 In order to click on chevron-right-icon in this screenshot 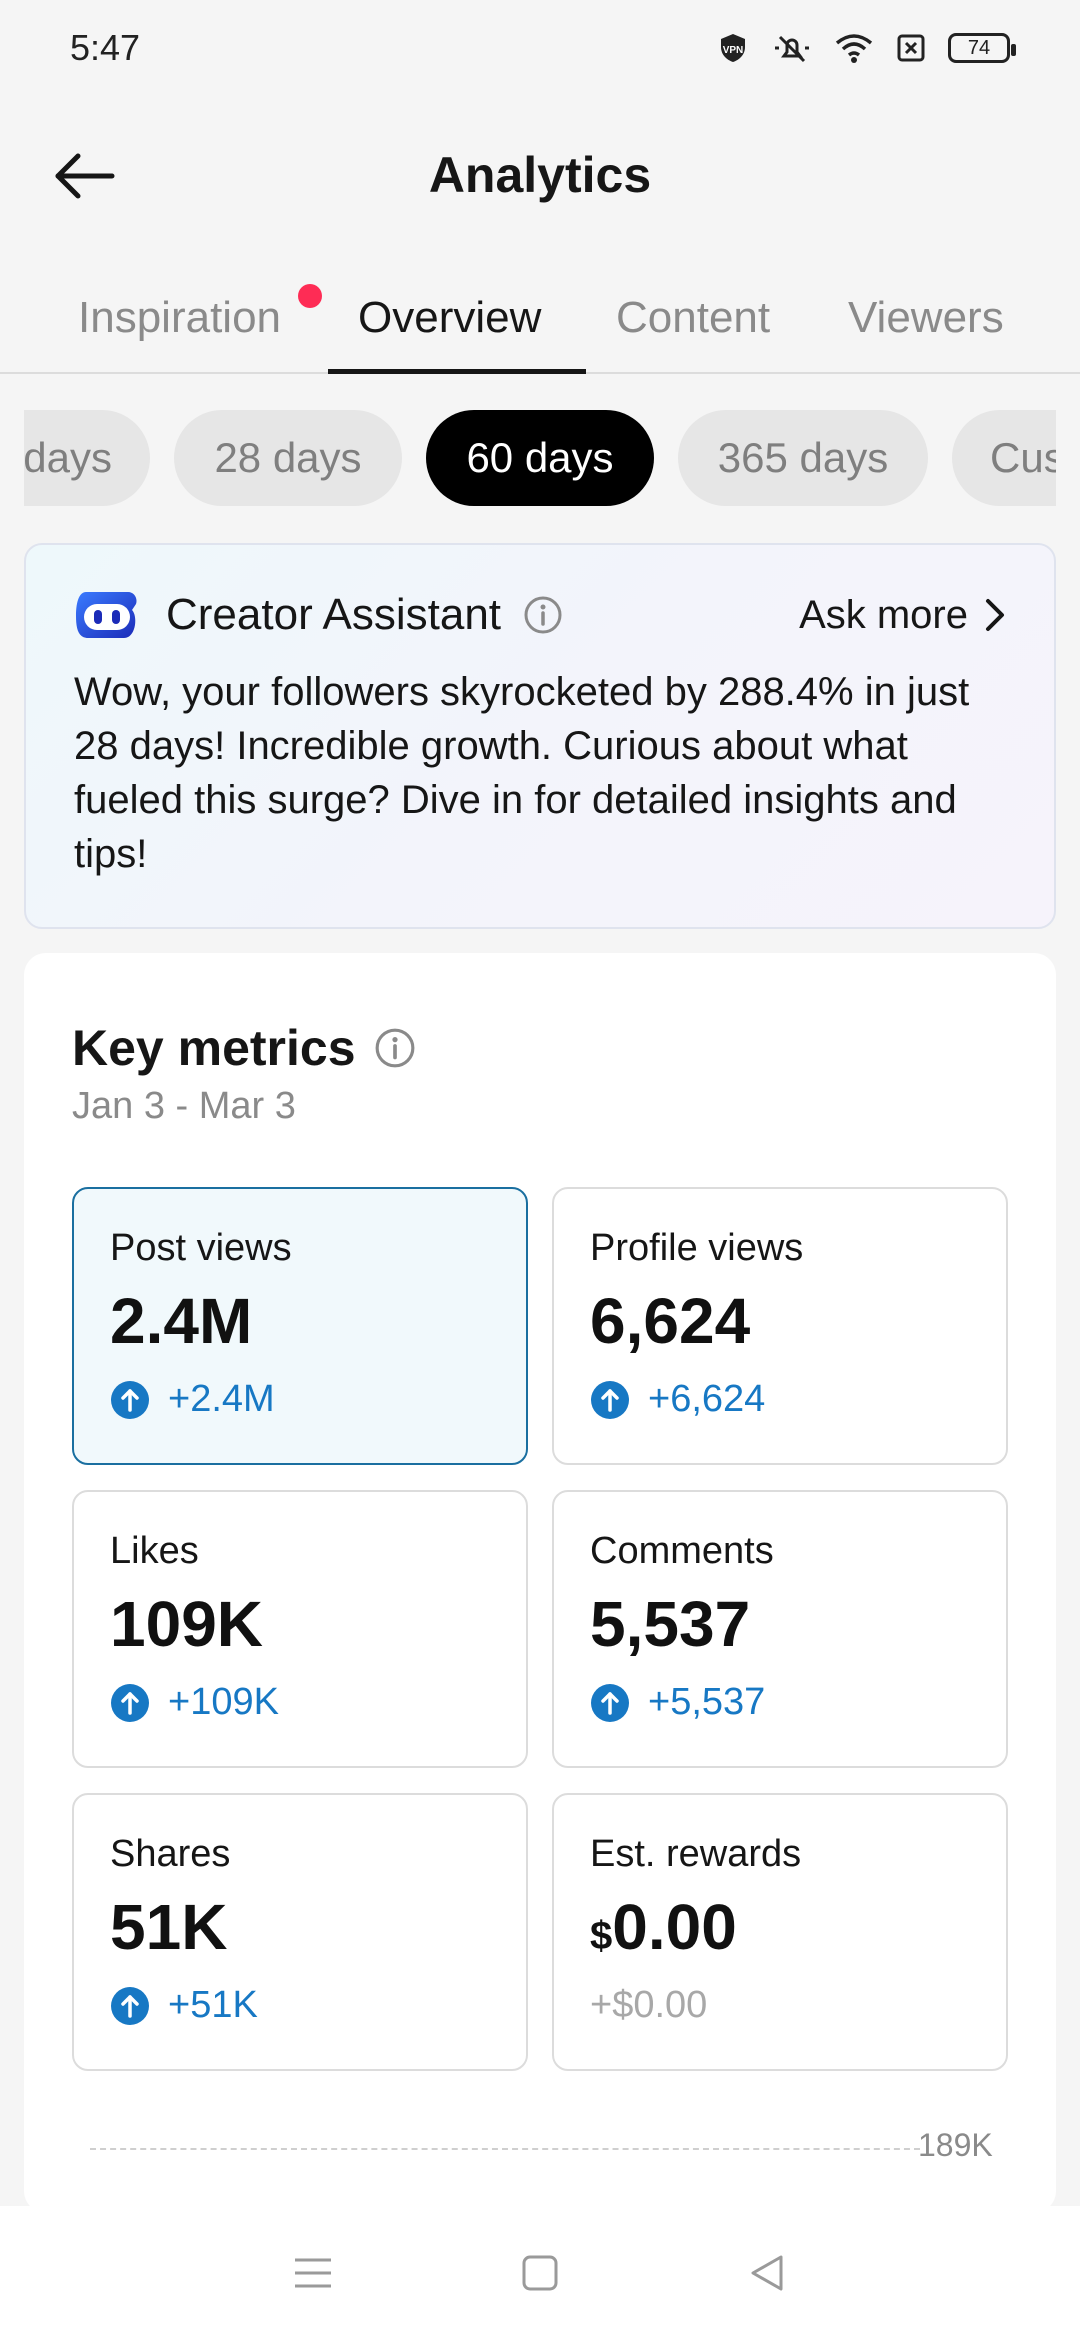, I will do `click(995, 615)`.